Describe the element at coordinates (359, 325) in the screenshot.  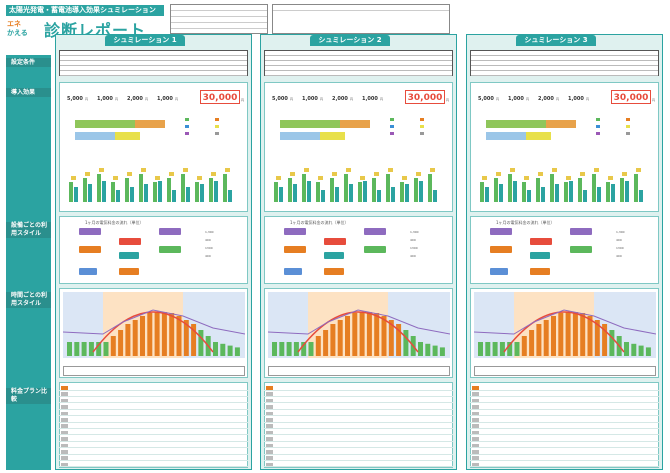
I see `hourly-usage-chart` at that location.